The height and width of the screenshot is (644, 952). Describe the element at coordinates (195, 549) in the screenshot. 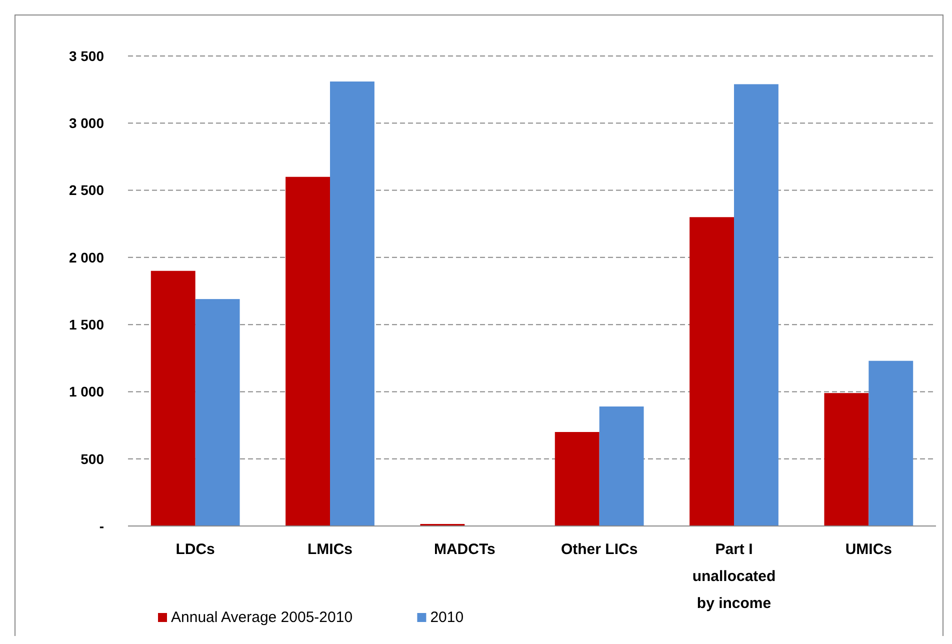

I see `x-tick-label: LDCs` at that location.